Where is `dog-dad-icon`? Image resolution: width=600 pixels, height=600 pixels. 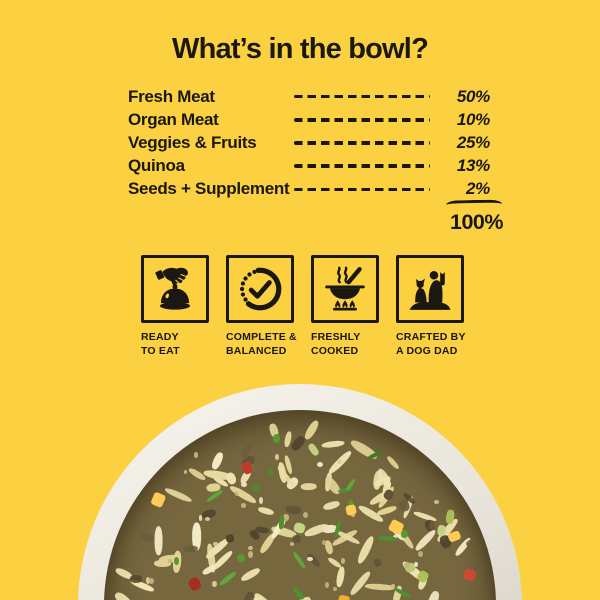 dog-dad-icon is located at coordinates (430, 290).